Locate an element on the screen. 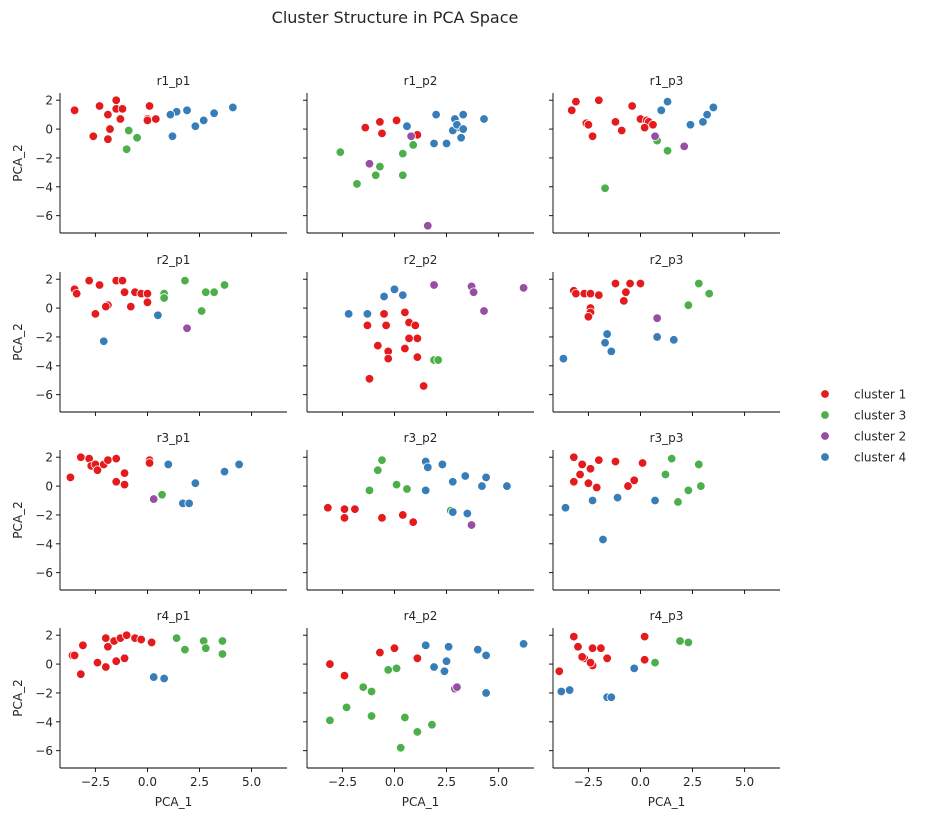 This screenshot has height=821, width=930. panel-r1_p2: r1_p2 is located at coordinates (418, 155).